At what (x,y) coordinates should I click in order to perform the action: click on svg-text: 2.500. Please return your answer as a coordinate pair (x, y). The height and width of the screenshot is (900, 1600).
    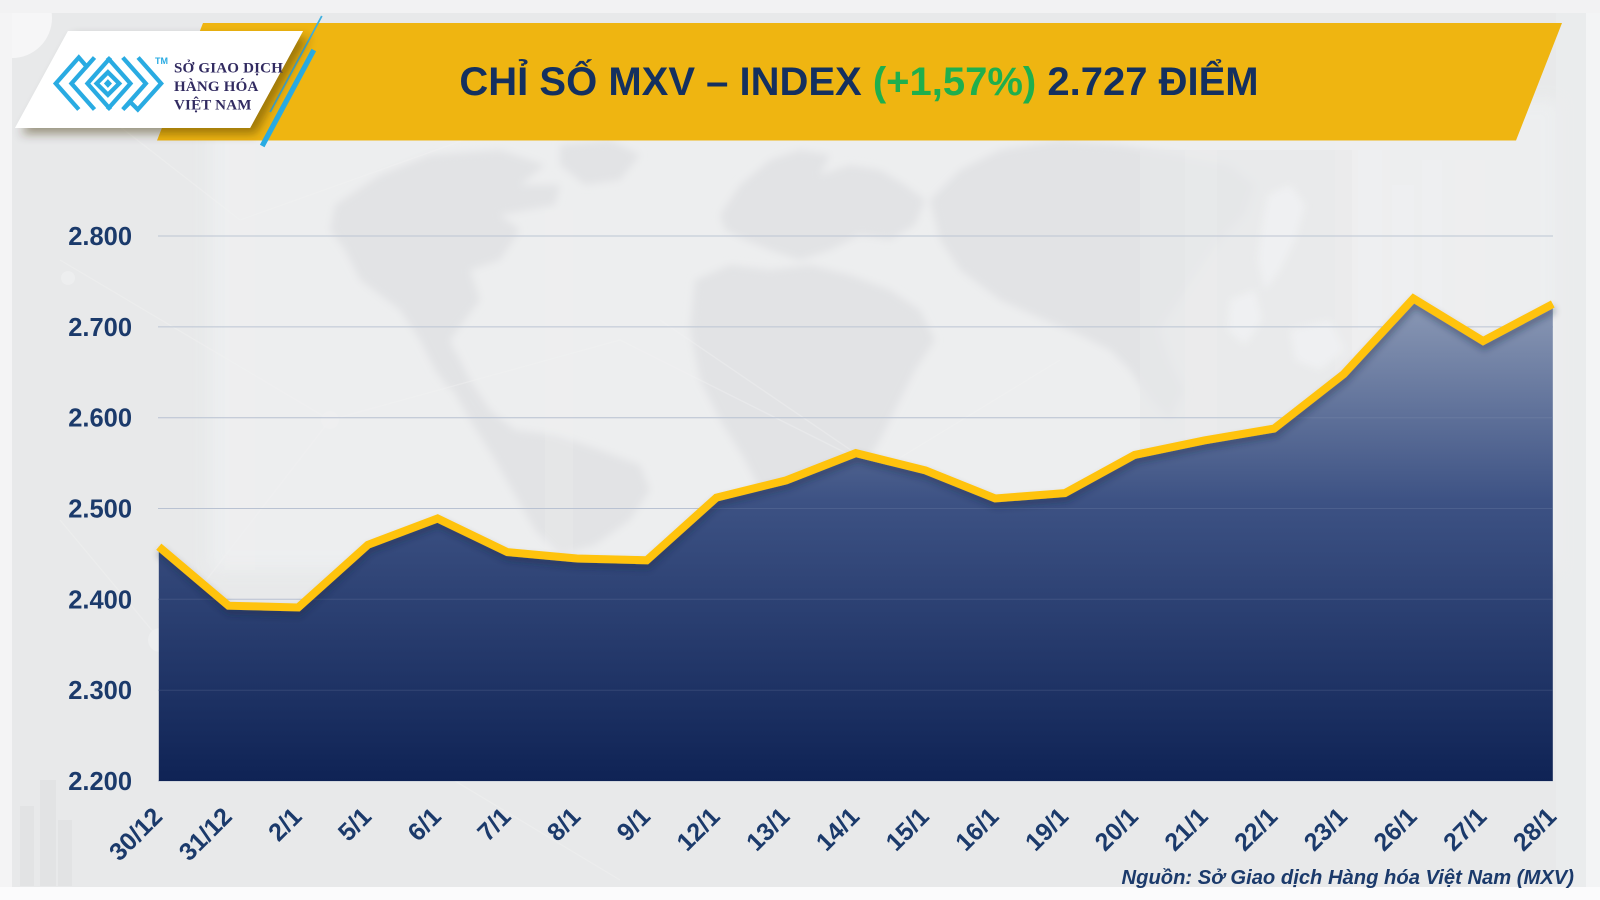
    Looking at the image, I should click on (100, 510).